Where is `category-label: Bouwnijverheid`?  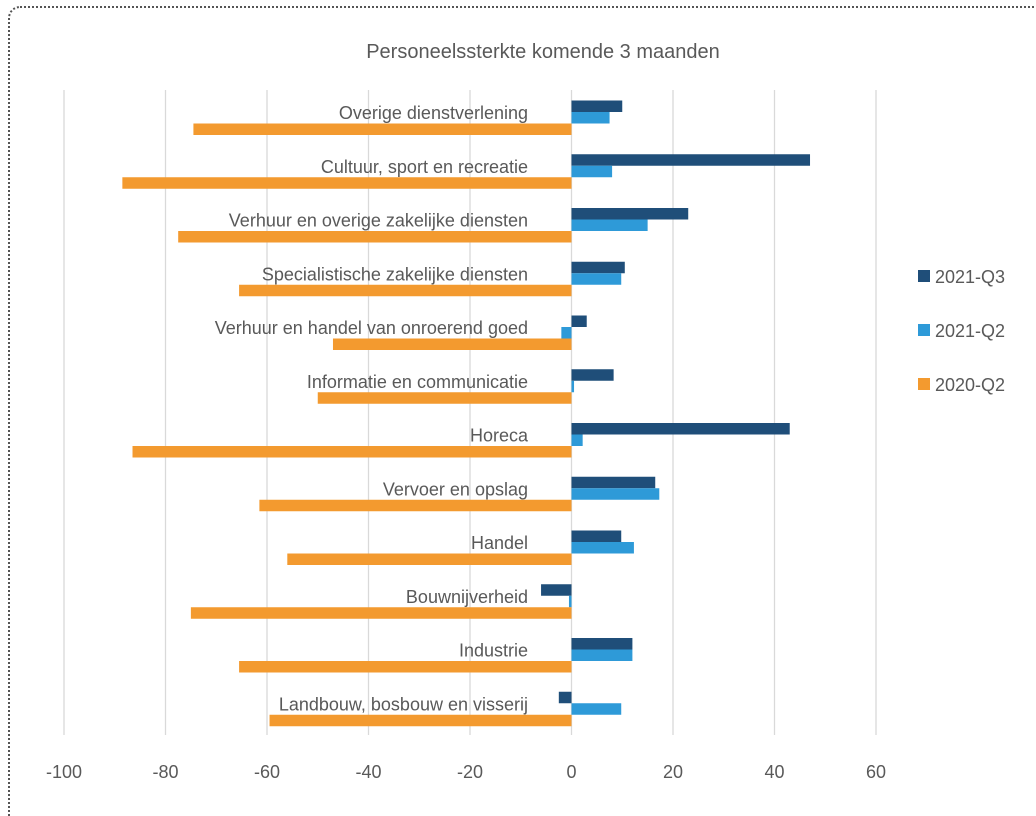 category-label: Bouwnijverheid is located at coordinates (467, 597).